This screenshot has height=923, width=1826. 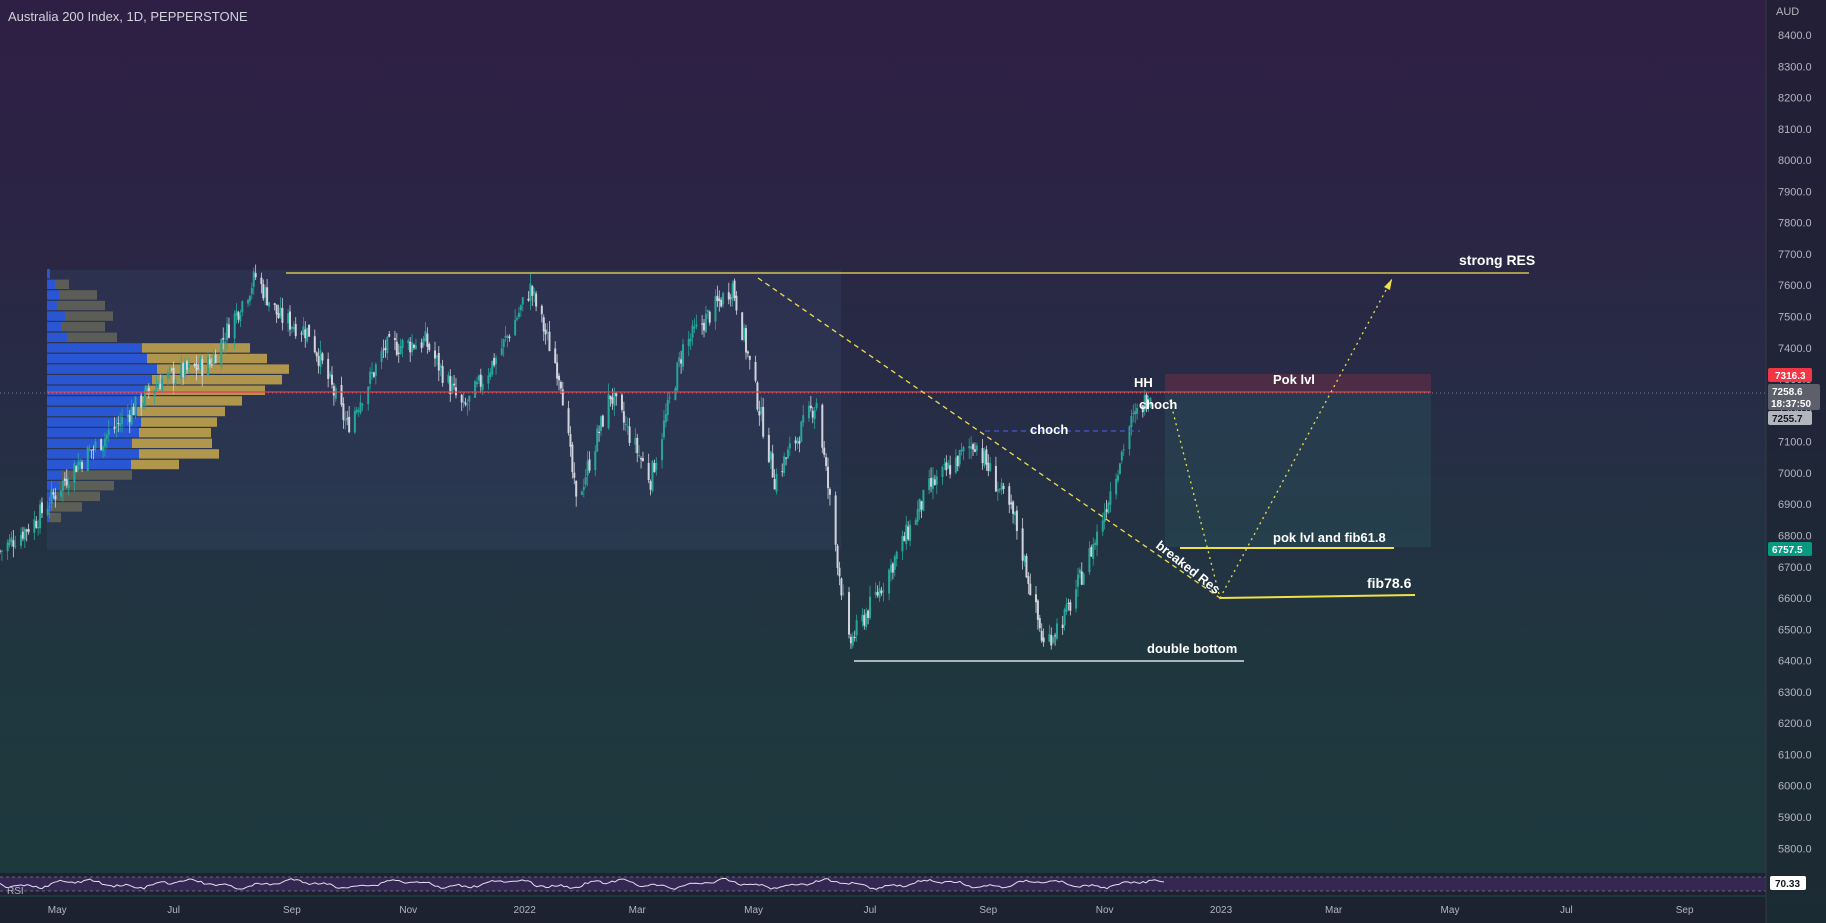 What do you see at coordinates (1795, 599) in the screenshot?
I see `price-tick-label: 6600.0` at bounding box center [1795, 599].